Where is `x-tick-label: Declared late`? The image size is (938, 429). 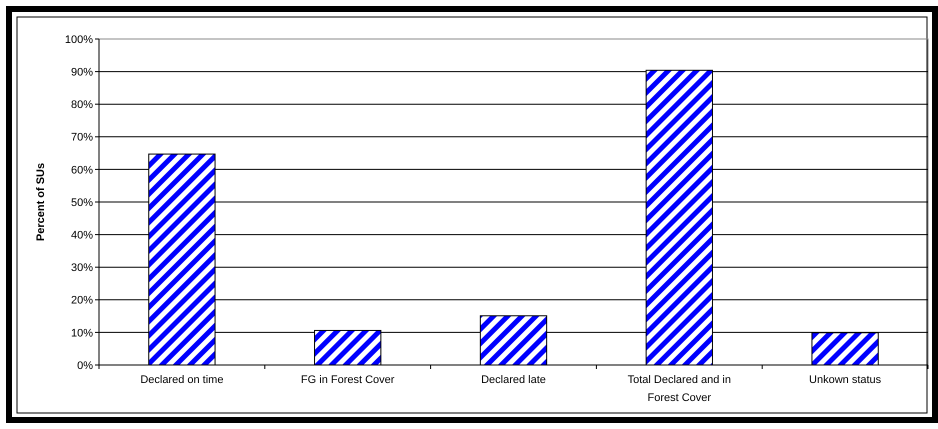
x-tick-label: Declared late is located at coordinates (513, 380).